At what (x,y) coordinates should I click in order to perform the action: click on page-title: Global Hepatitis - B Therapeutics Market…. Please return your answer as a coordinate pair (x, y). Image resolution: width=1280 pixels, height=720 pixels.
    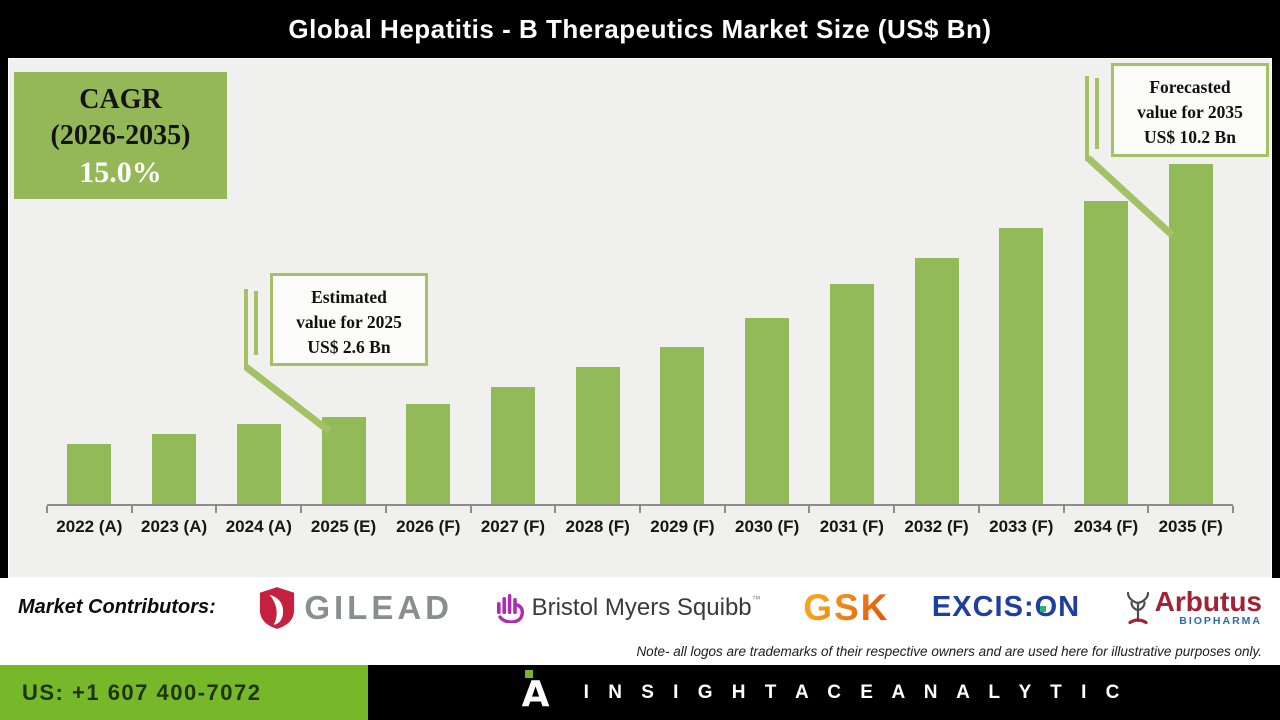
    Looking at the image, I should click on (640, 28).